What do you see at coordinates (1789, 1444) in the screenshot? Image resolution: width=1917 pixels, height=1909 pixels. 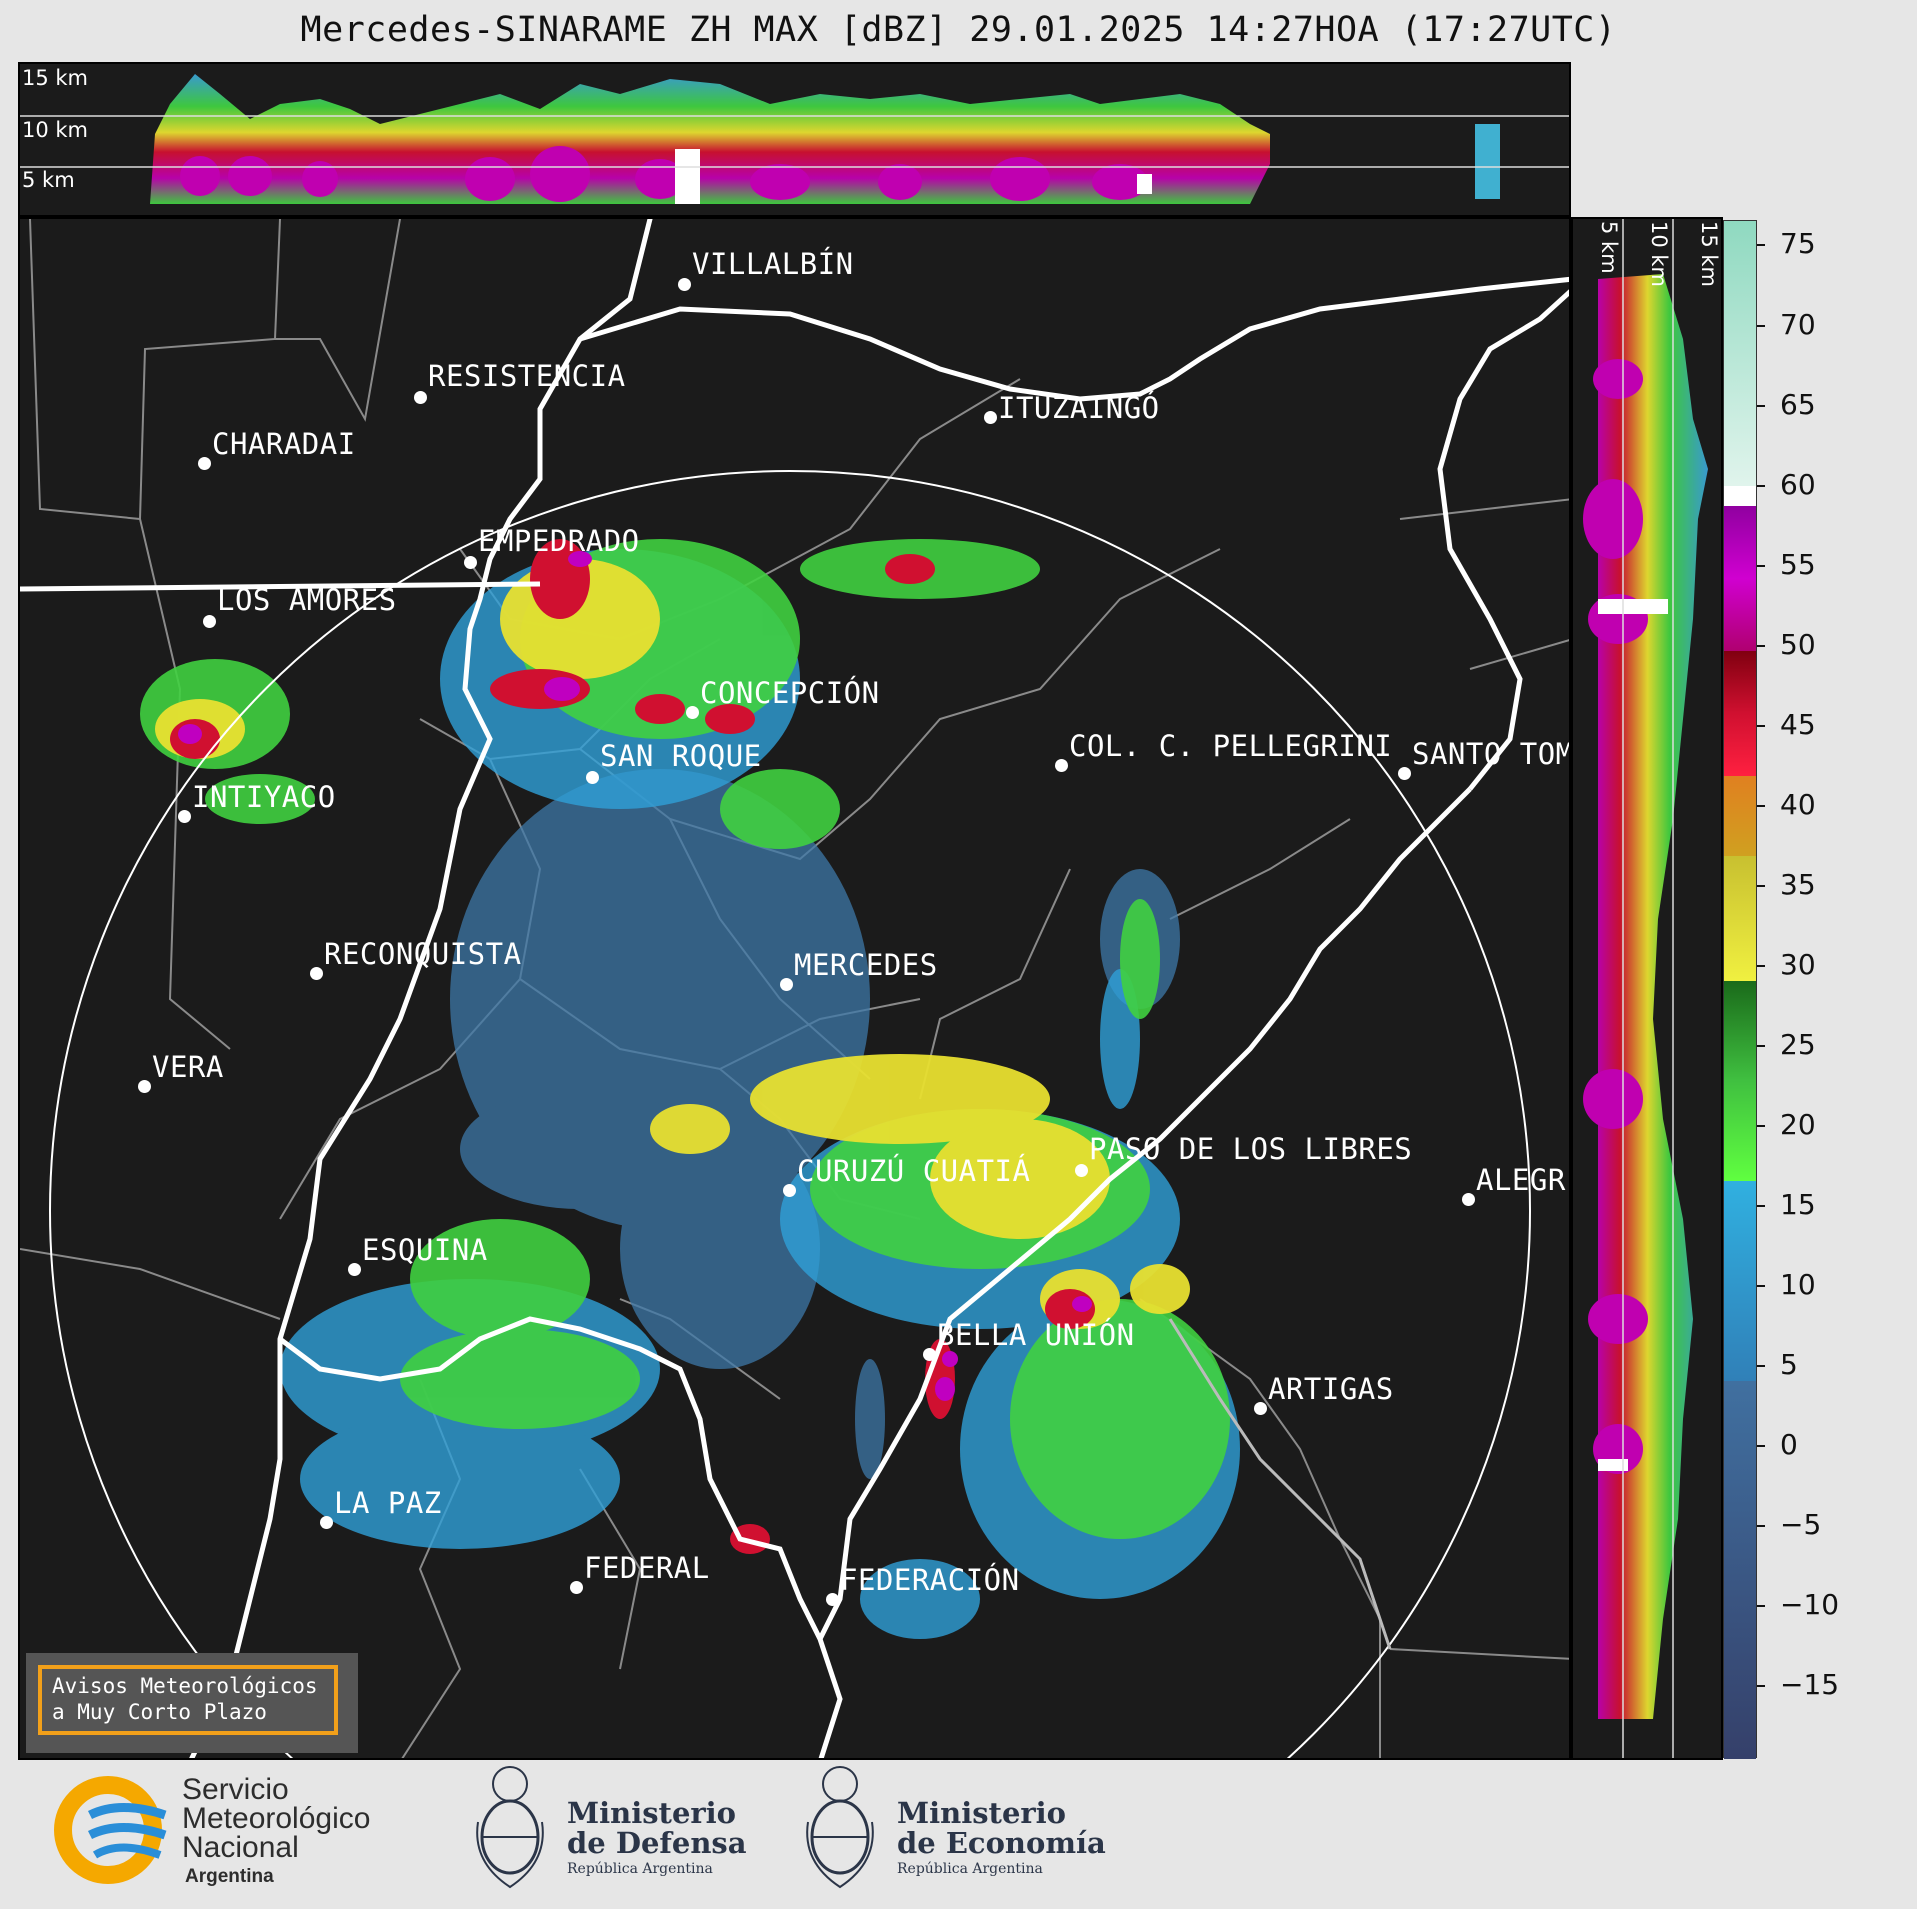 I see `tick-label-0: 0` at bounding box center [1789, 1444].